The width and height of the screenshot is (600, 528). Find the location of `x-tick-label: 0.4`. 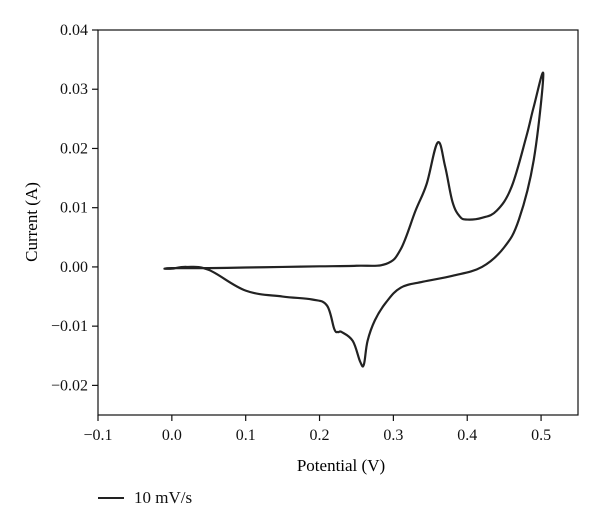

x-tick-label: 0.4 is located at coordinates (467, 435).